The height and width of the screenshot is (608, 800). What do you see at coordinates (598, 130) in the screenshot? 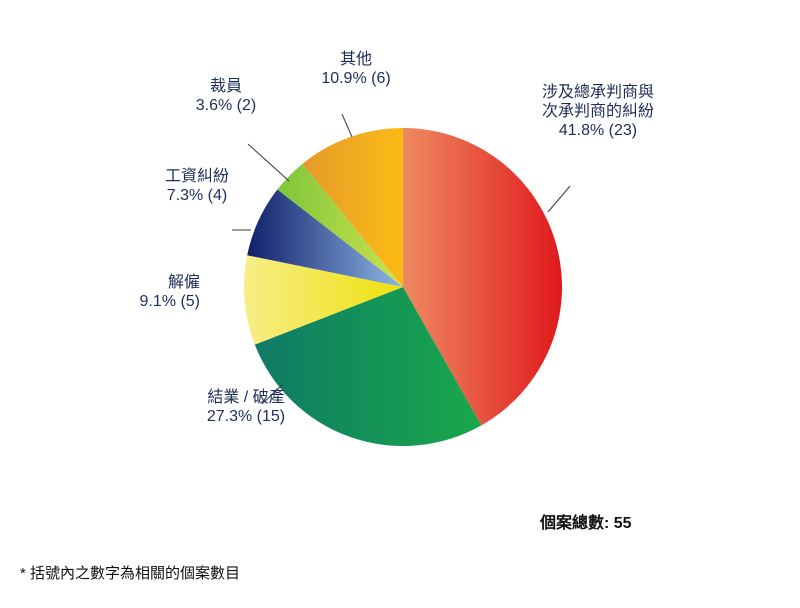
I see `slice-value-0: 41.8% (23)` at bounding box center [598, 130].